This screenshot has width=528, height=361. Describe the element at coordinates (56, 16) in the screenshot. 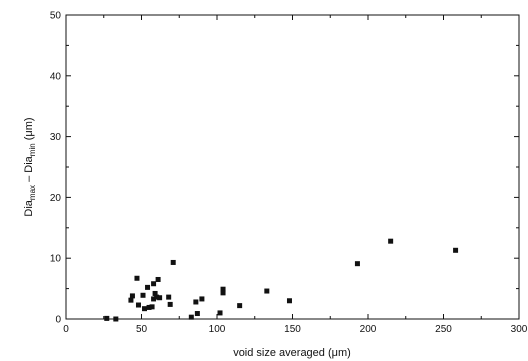

I see `y-tick-label: 50` at that location.